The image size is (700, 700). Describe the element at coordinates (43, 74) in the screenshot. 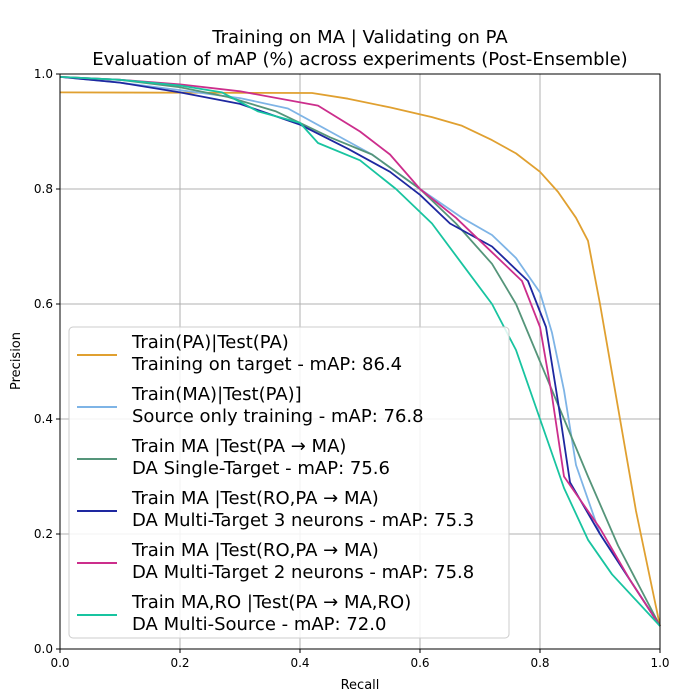

I see `y-tick-label: 1.0` at that location.